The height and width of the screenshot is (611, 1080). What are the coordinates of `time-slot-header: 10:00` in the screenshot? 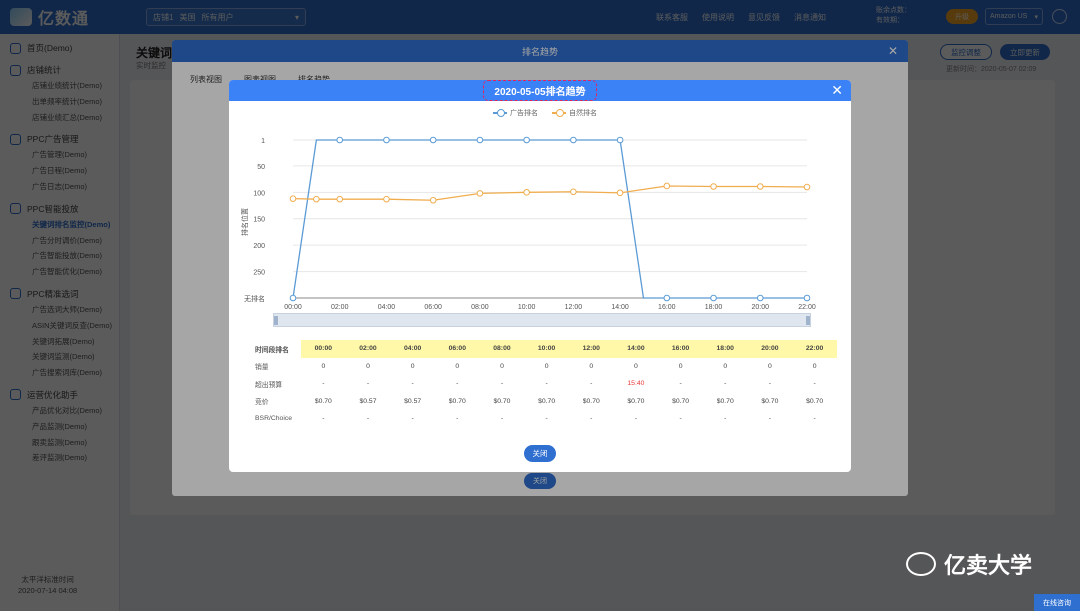 It's located at (546, 349).